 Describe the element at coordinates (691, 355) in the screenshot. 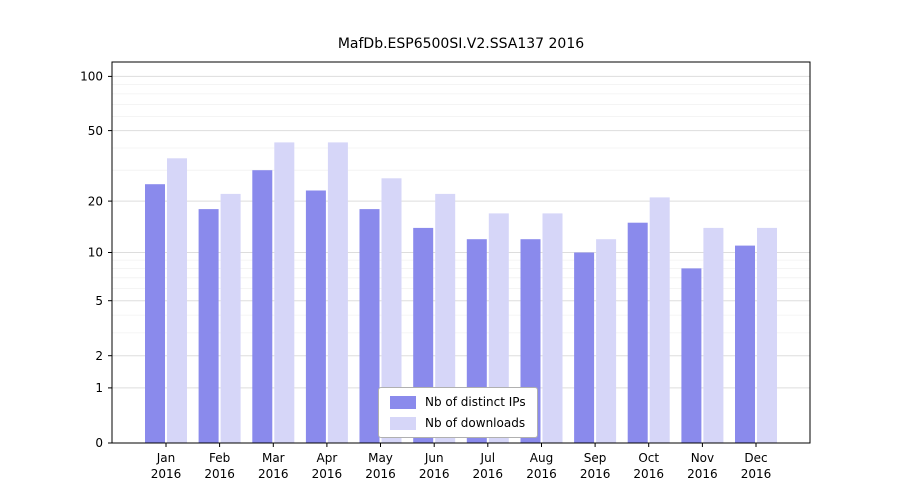

I see `bar-distinct-ips-nov` at that location.